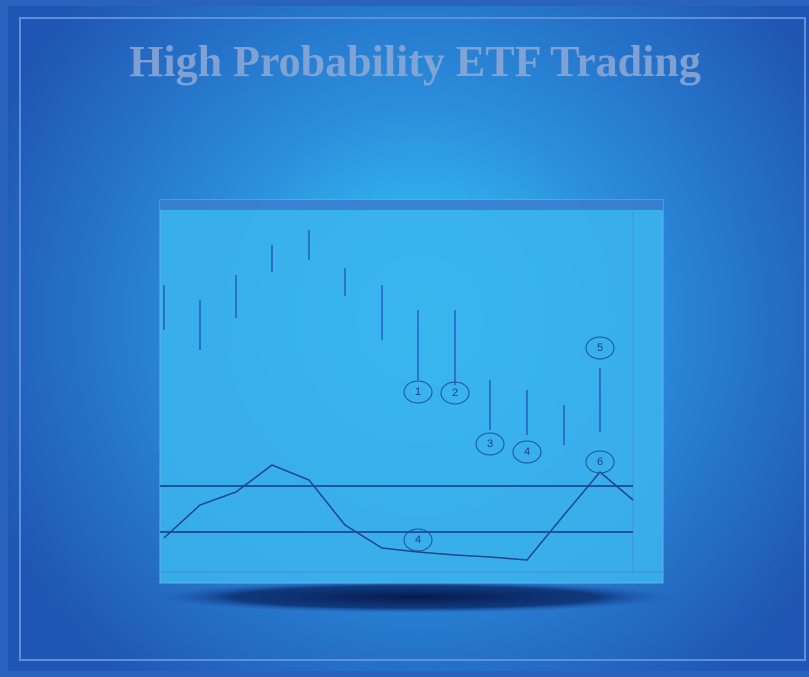 This screenshot has height=677, width=809. Describe the element at coordinates (415, 61) in the screenshot. I see `title: High Probability ETF Trading` at that location.